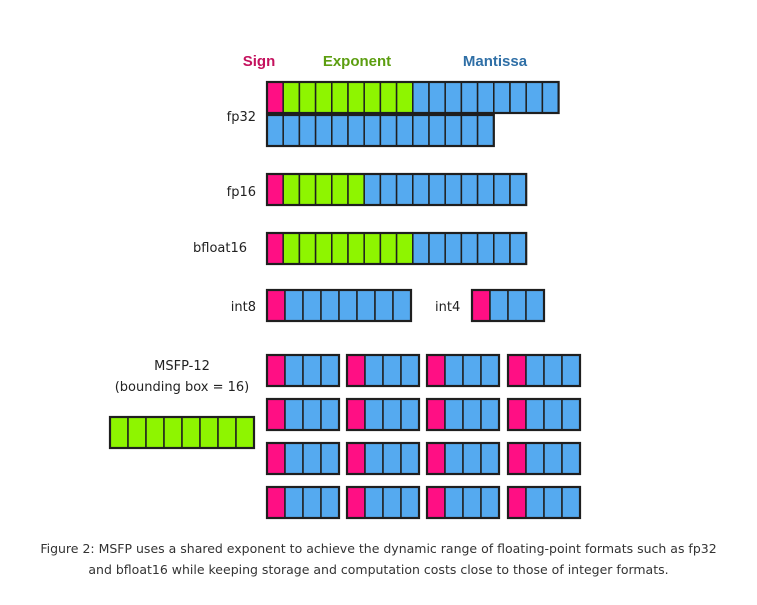 This screenshot has width=757, height=605. What do you see at coordinates (182, 366) in the screenshot?
I see `msfp12-label: MSFP-12` at bounding box center [182, 366].